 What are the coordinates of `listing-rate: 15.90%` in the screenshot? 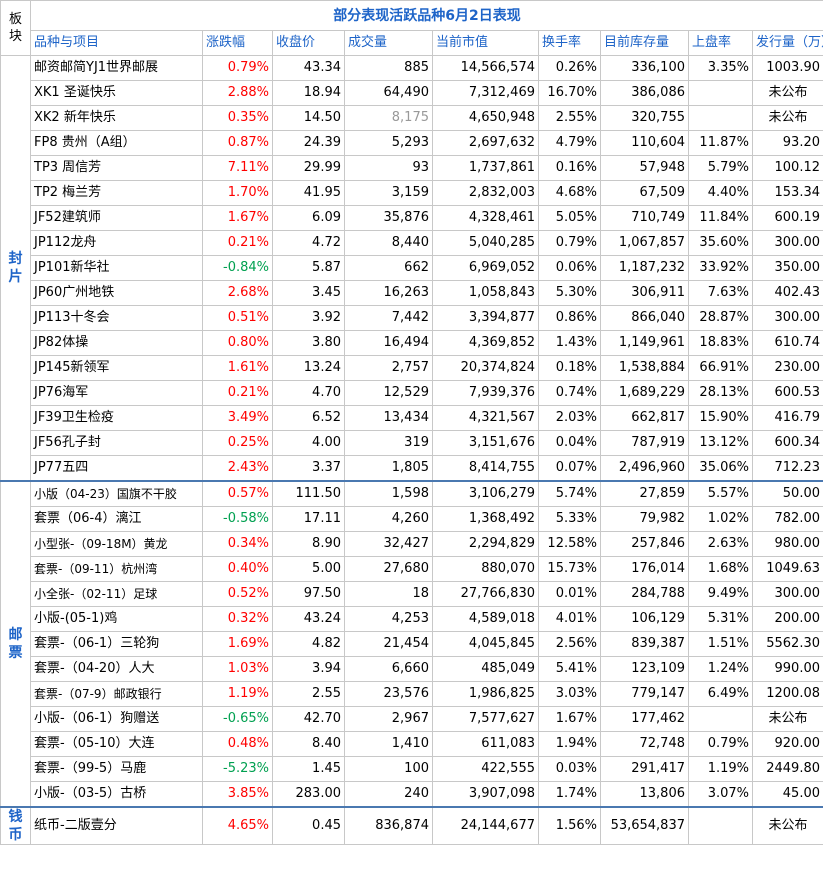 It's located at (720, 418).